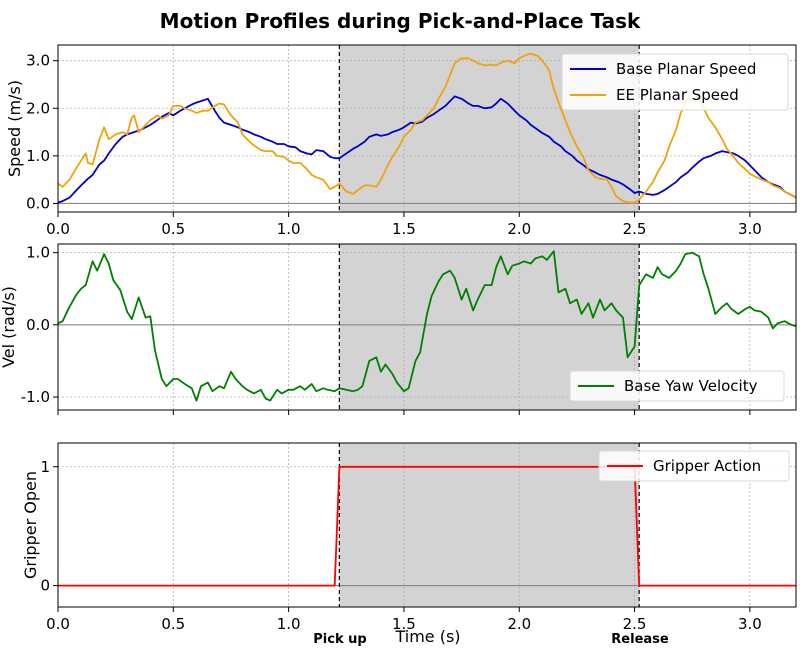 This screenshot has height=662, width=800. Describe the element at coordinates (14, 128) in the screenshot. I see `y-axis-label: Speed (m/s)` at that location.